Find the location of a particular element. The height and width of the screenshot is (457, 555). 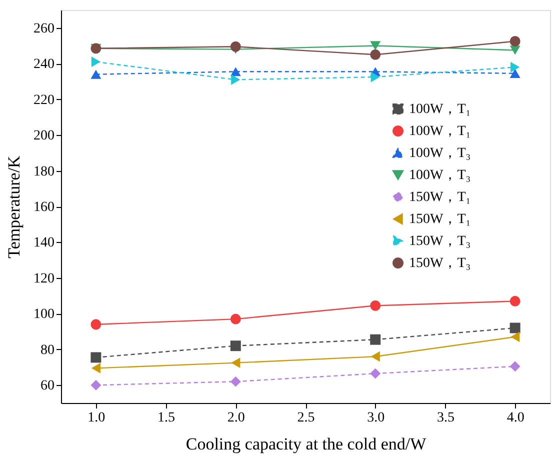

y-tick-label: 120 is located at coordinates (44, 278).